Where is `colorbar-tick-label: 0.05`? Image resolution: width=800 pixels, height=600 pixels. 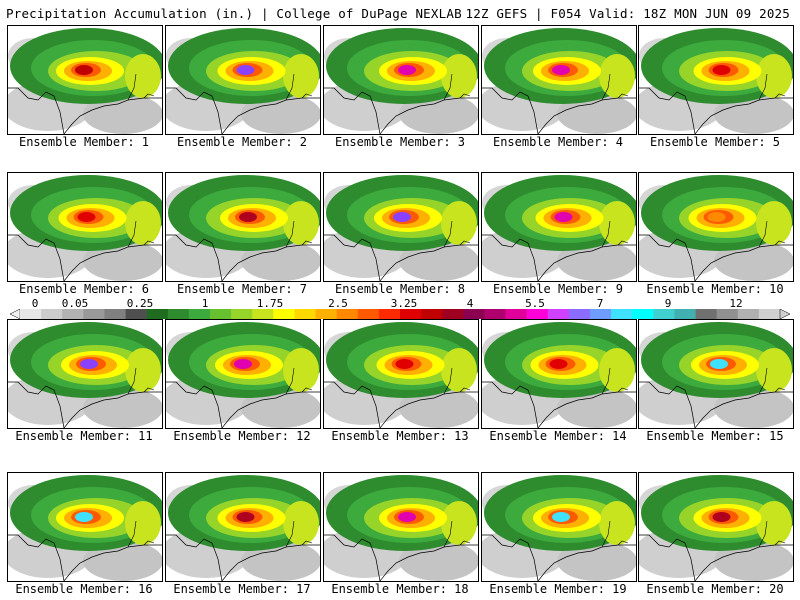
colorbar-tick-label: 0.05 is located at coordinates (75, 303).